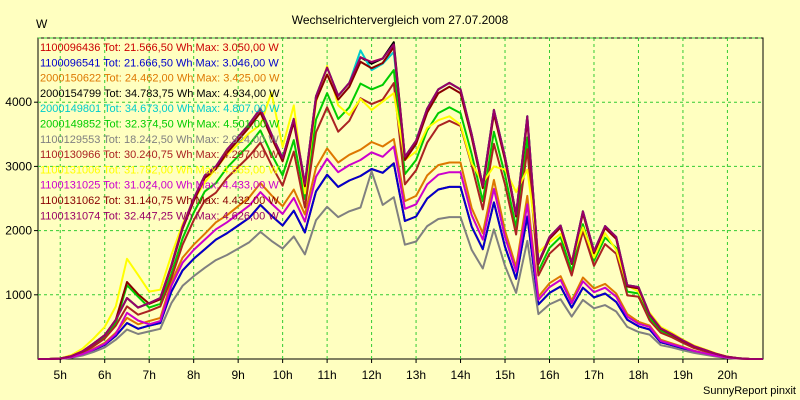 The image size is (800, 400). I want to click on x-tick-label: 14h, so click(461, 375).